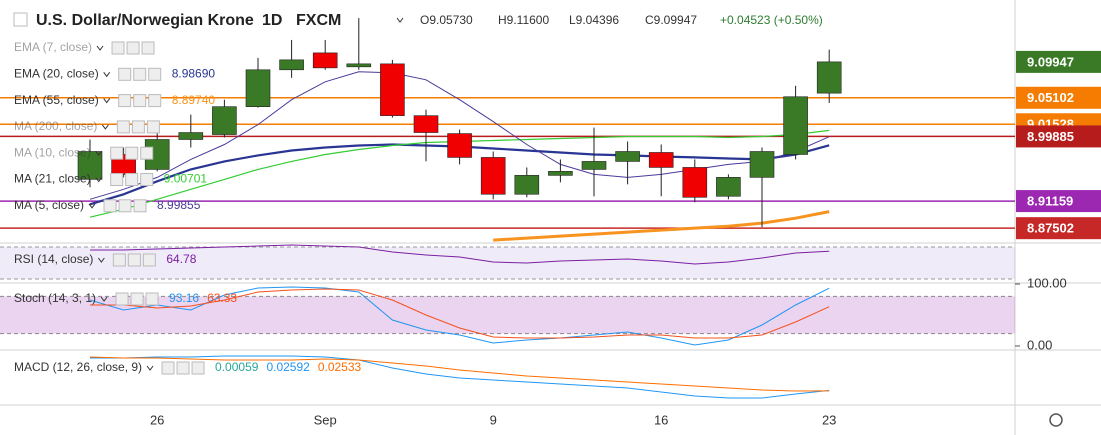  Describe the element at coordinates (53, 259) in the screenshot. I see `legend-name: RSI (14, close)` at that location.